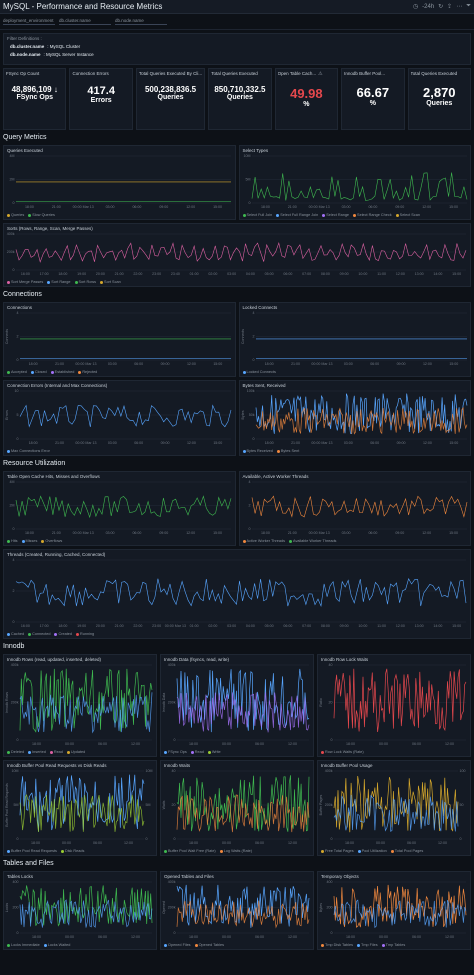 The width and height of the screenshot is (474, 975). Describe the element at coordinates (15, 215) in the screenshot. I see `legend-item: Queries` at that location.